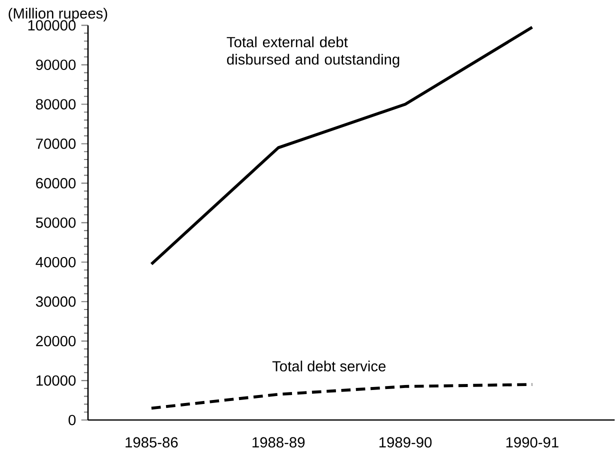  Describe the element at coordinates (56, 341) in the screenshot. I see `y-tick-label: 20000` at that location.